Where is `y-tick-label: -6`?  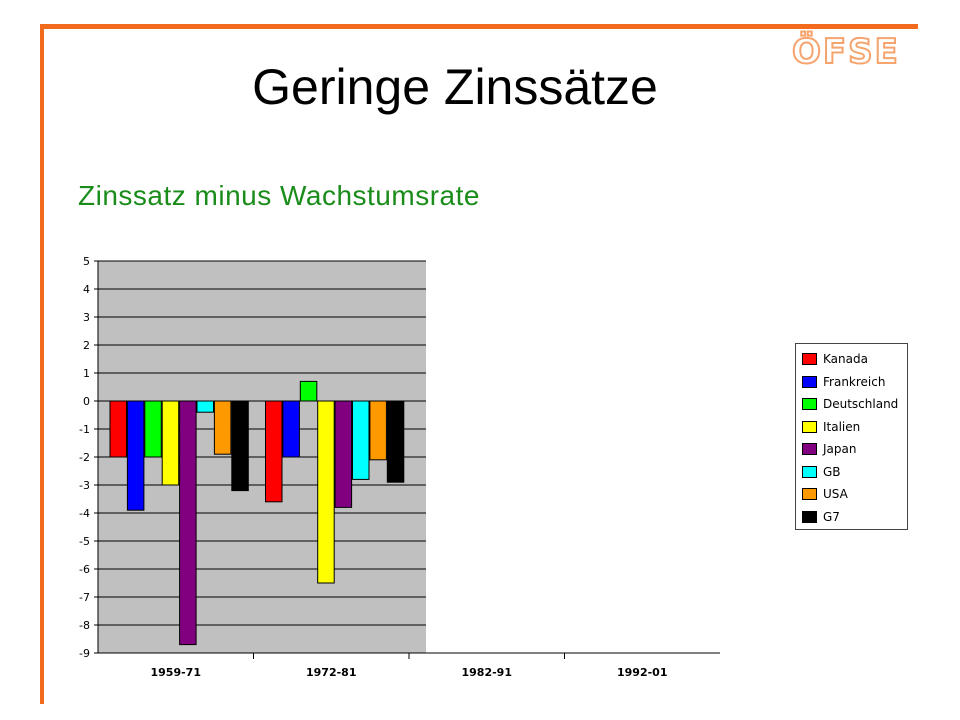
y-tick-label: -6 is located at coordinates (84, 569).